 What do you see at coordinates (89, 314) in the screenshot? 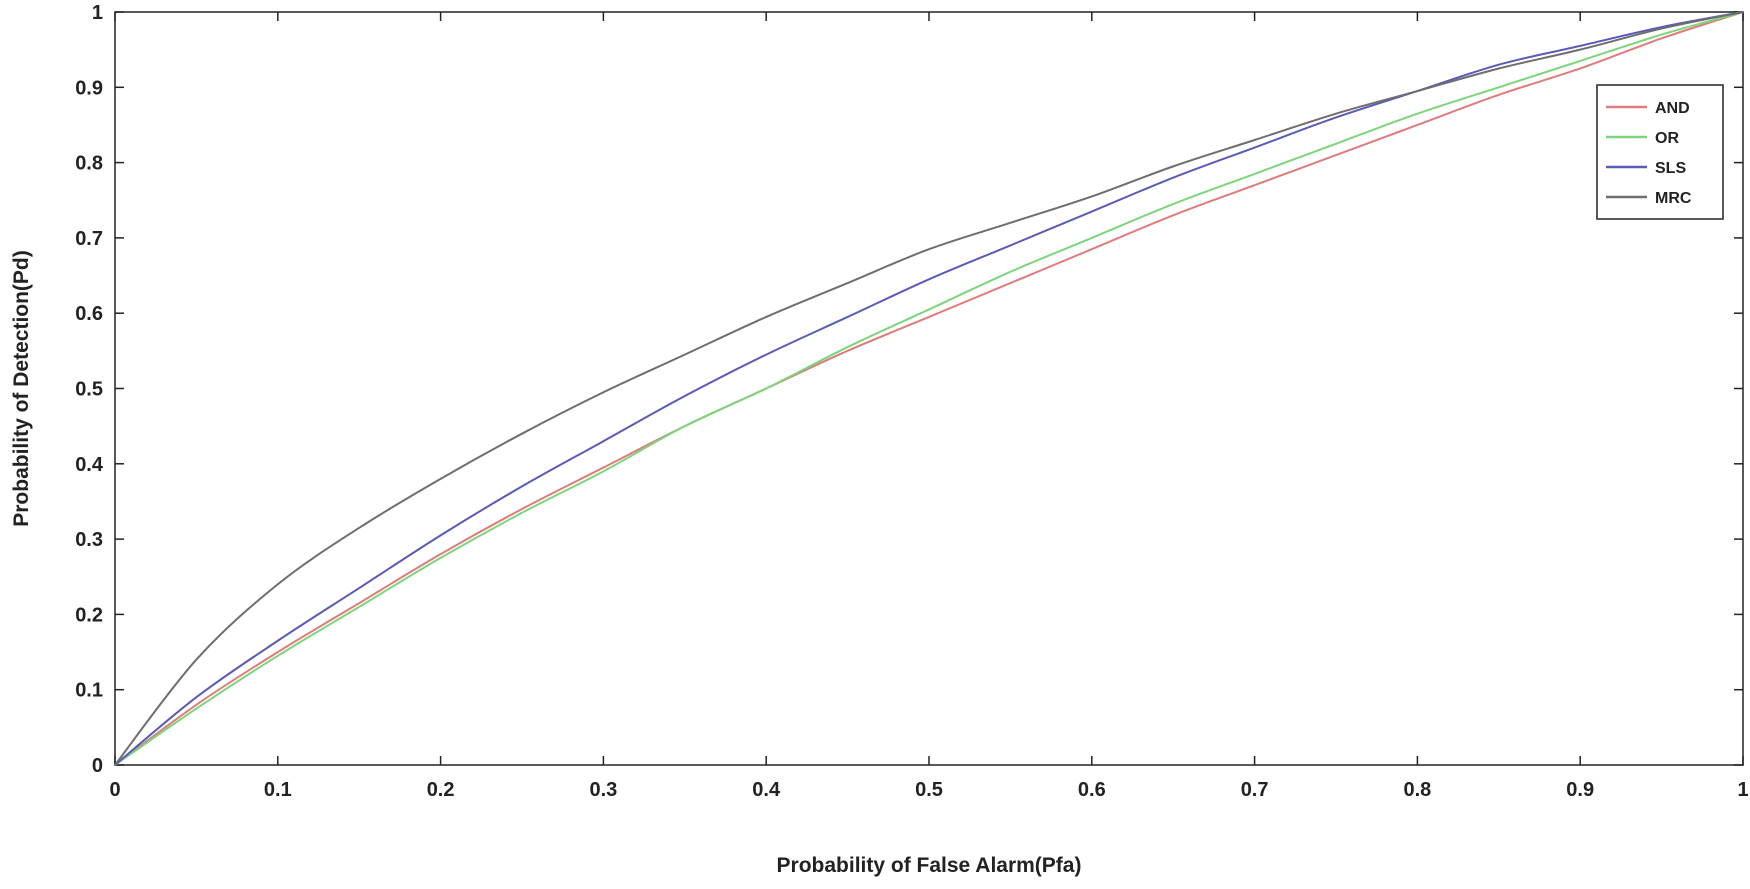
I see `y-tick-label: 0.6` at bounding box center [89, 314].